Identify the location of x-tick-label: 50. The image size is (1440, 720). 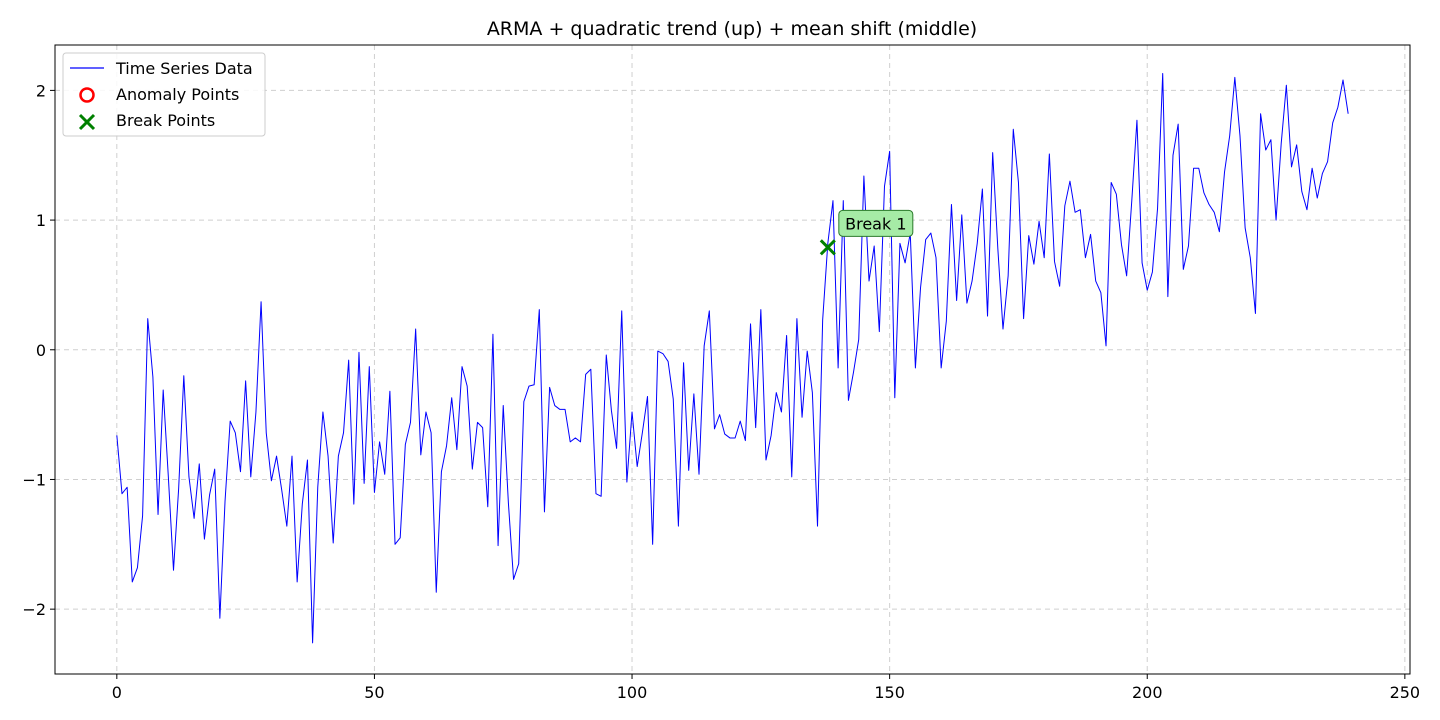
(374, 692).